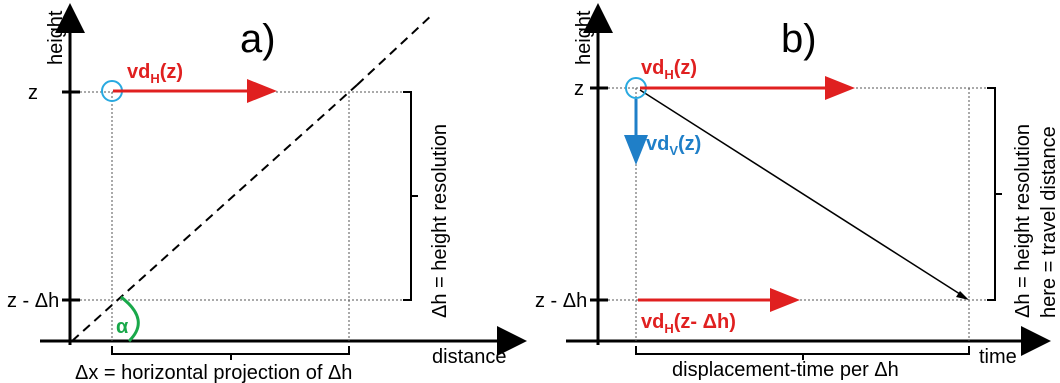  Describe the element at coordinates (122, 327) in the screenshot. I see `panel-a-angle-label: α` at that location.